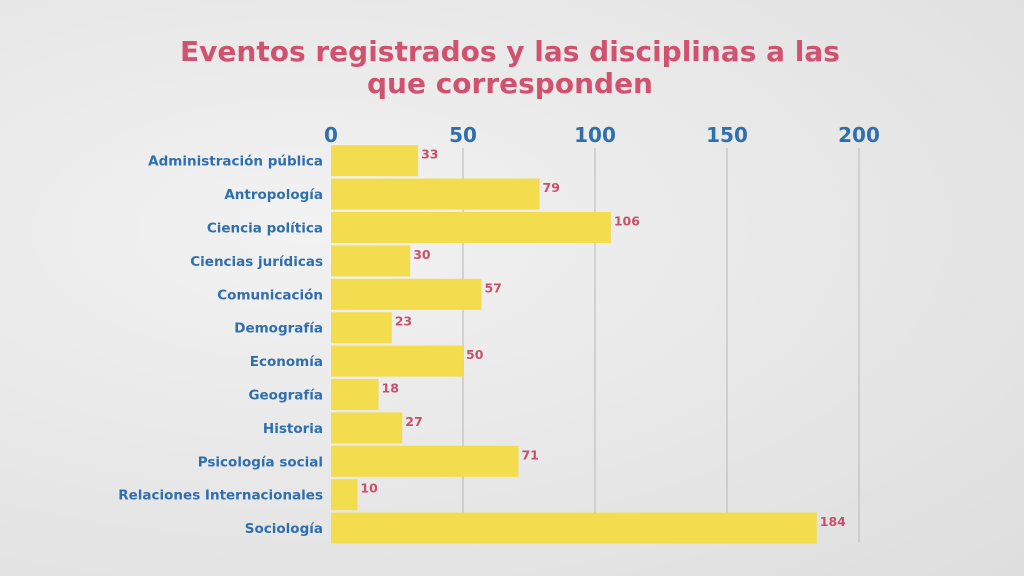 The height and width of the screenshot is (576, 1024). What do you see at coordinates (369, 488) in the screenshot?
I see `value-label: 10` at bounding box center [369, 488].